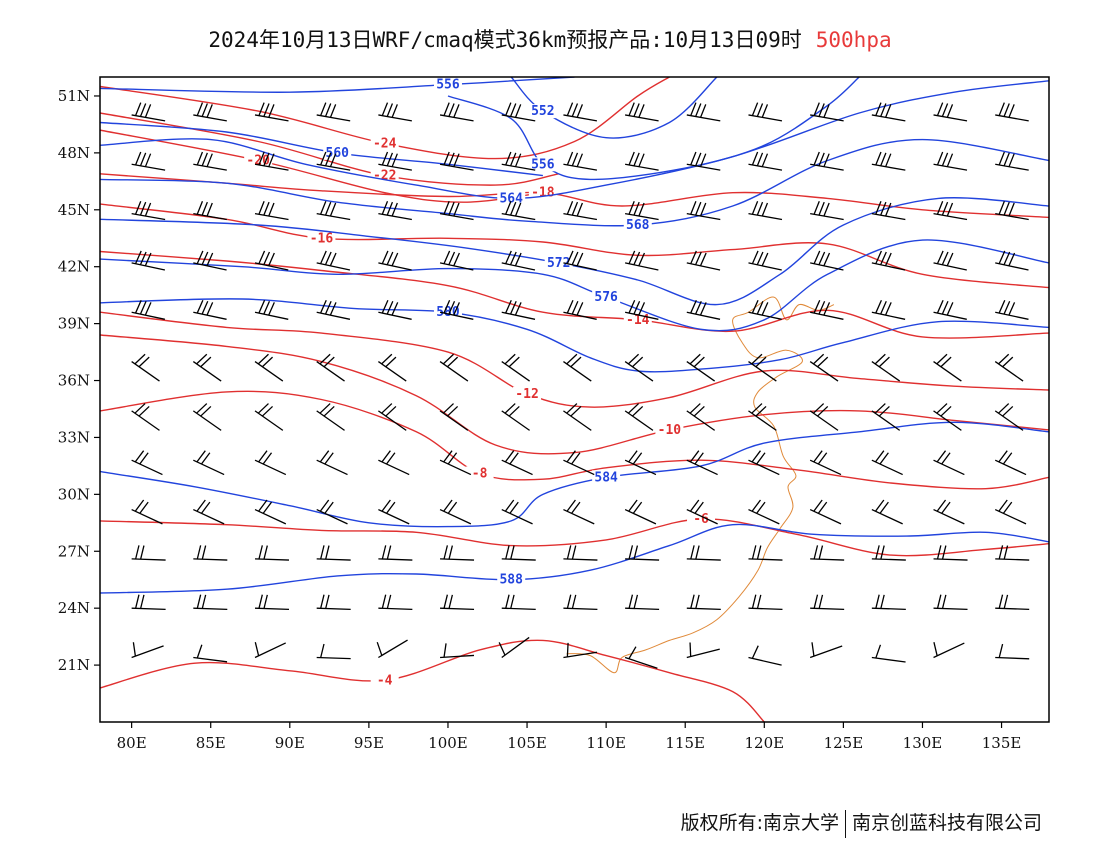 Image resolution: width=1100 pixels, height=850 pixels. Describe the element at coordinates (74, 96) in the screenshot. I see `y-tick-label: 51N` at that location.